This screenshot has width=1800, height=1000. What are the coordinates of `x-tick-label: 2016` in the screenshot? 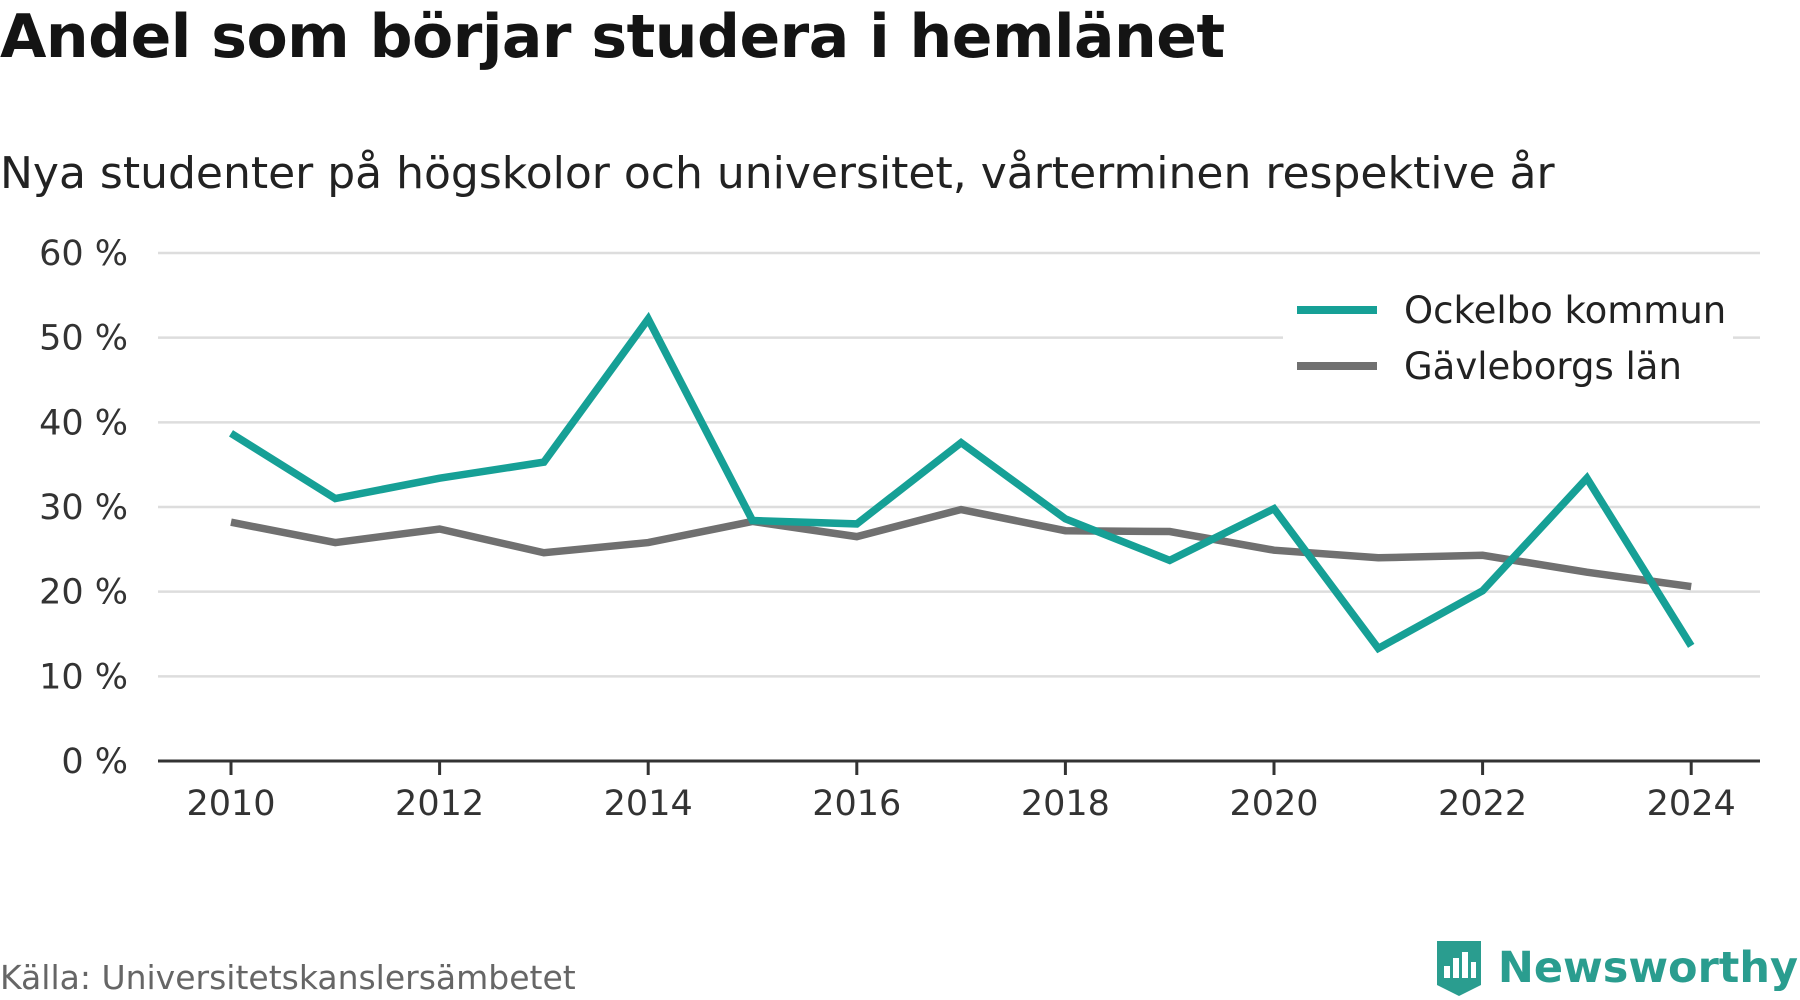 It's located at (856, 804).